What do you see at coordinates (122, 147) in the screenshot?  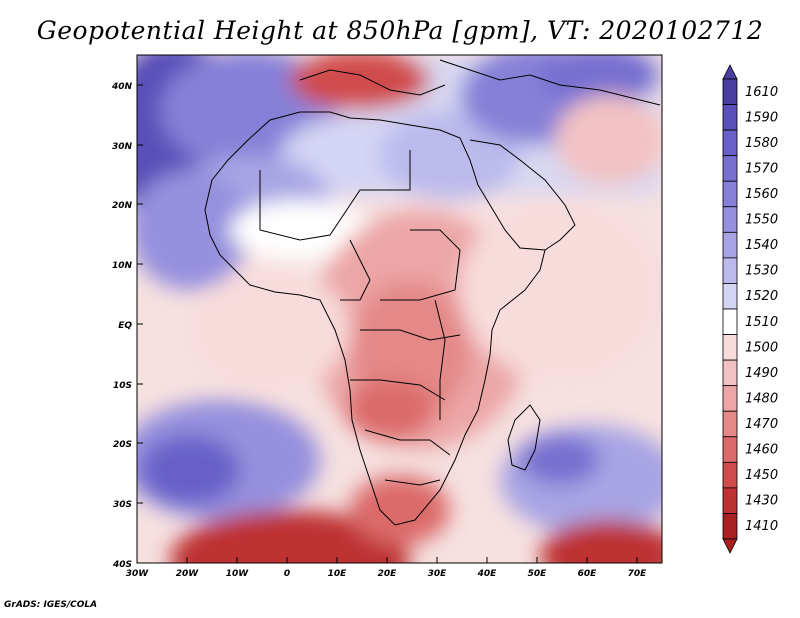 I see `lat-label: 30N` at bounding box center [122, 147].